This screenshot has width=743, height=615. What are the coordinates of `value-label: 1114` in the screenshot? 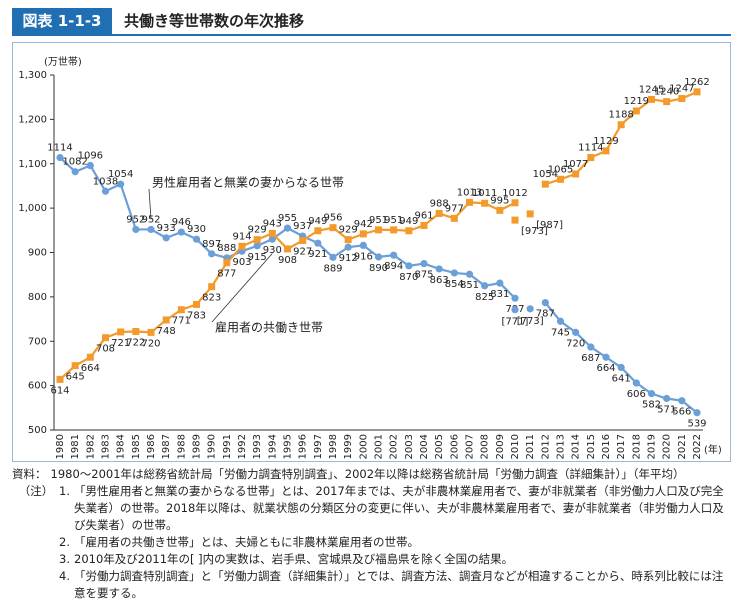 It's located at (590, 148).